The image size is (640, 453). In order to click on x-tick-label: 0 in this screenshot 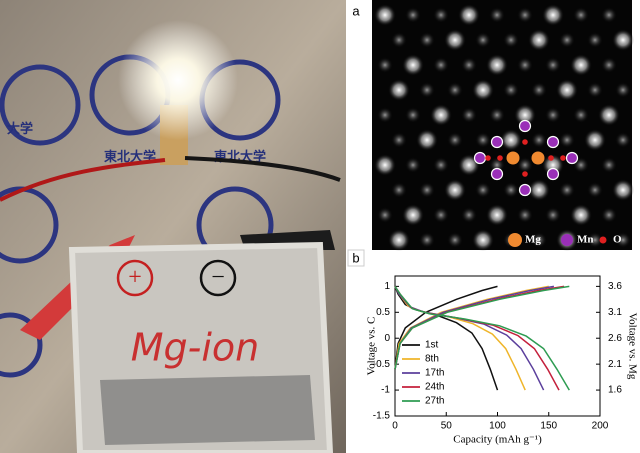, I will do `click(395, 426)`.